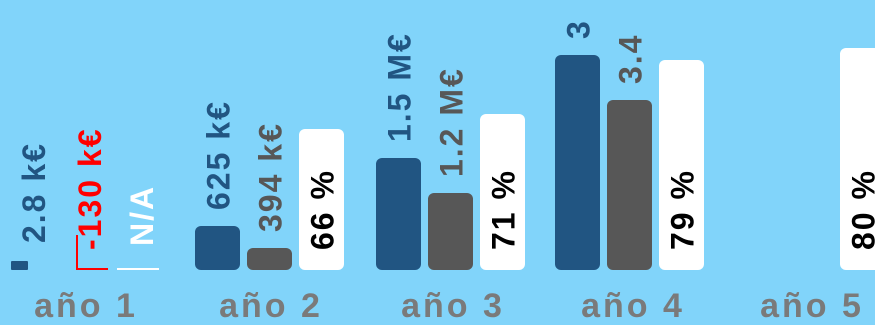 The image size is (875, 325). I want to click on value-label: 1.2 M€, so click(452, 122).